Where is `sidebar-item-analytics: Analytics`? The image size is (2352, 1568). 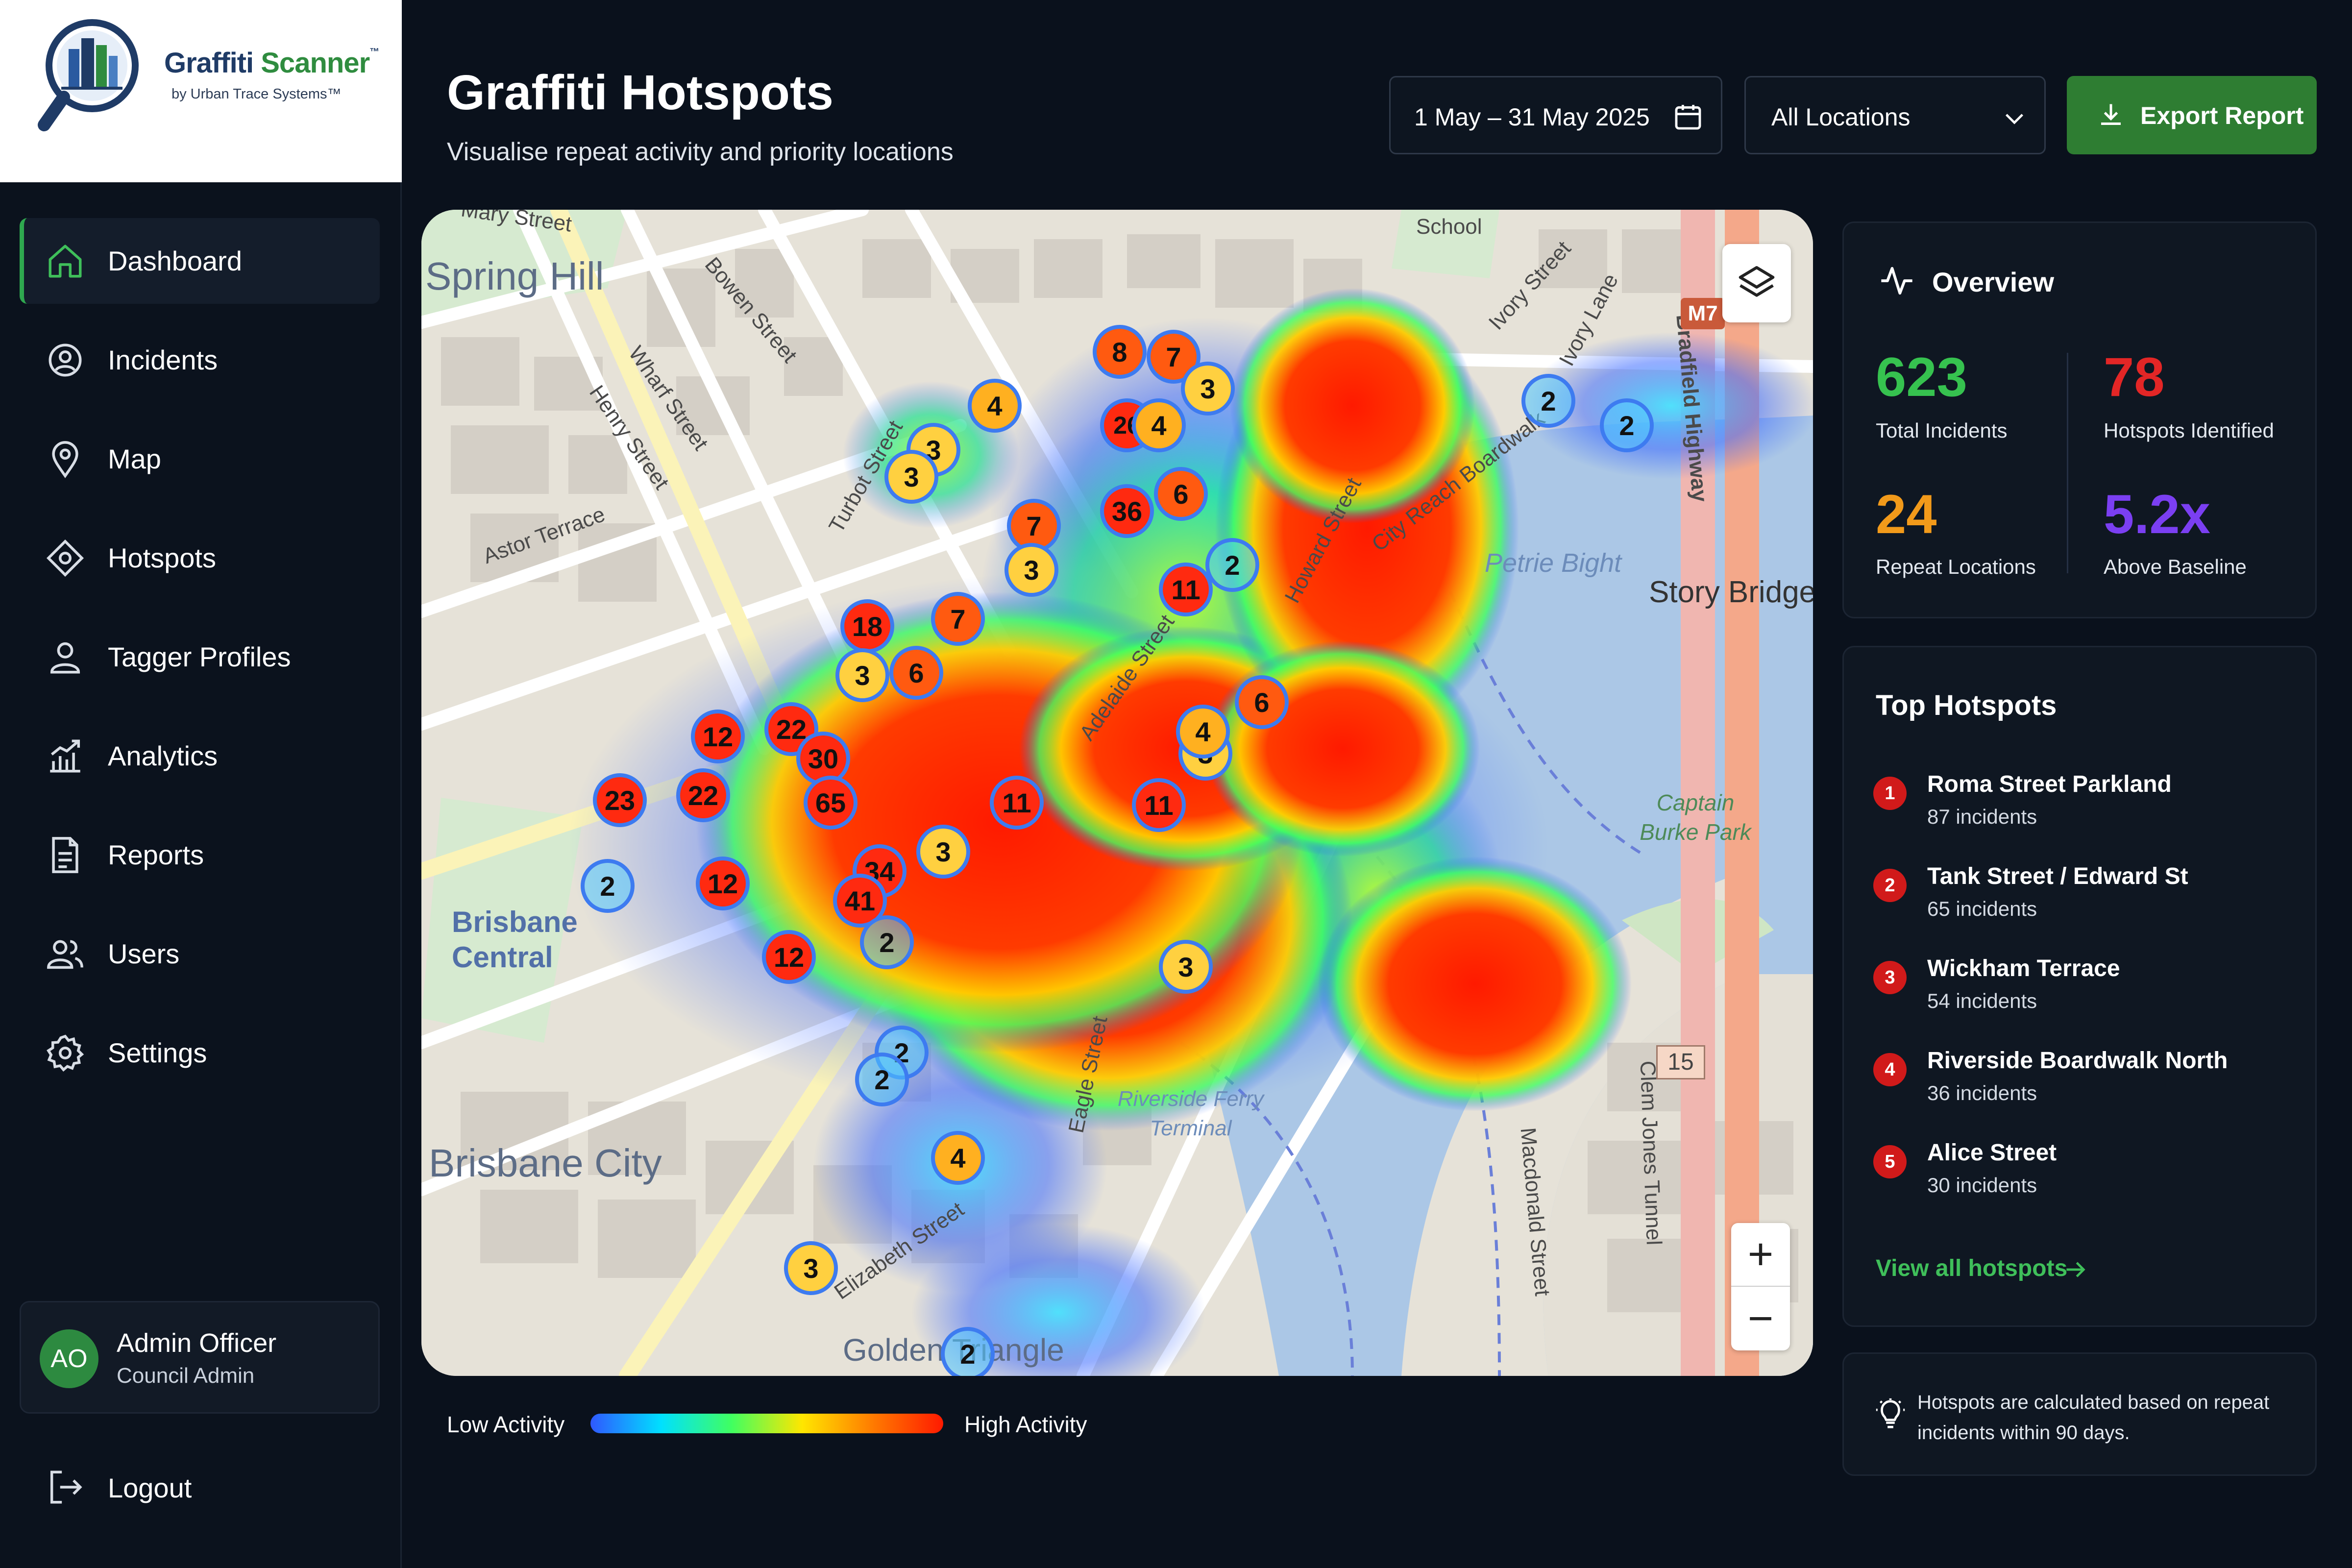 sidebar-item-analytics: Analytics is located at coordinates (200, 756).